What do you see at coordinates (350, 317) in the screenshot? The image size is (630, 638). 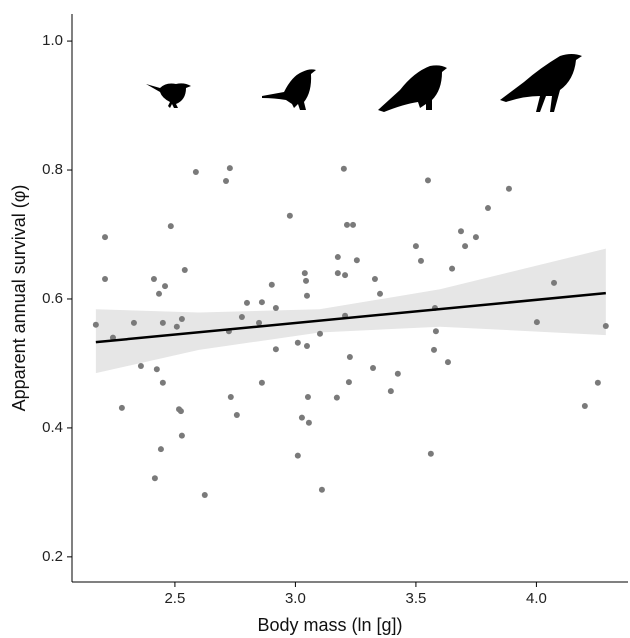 I see `regression-line` at bounding box center [350, 317].